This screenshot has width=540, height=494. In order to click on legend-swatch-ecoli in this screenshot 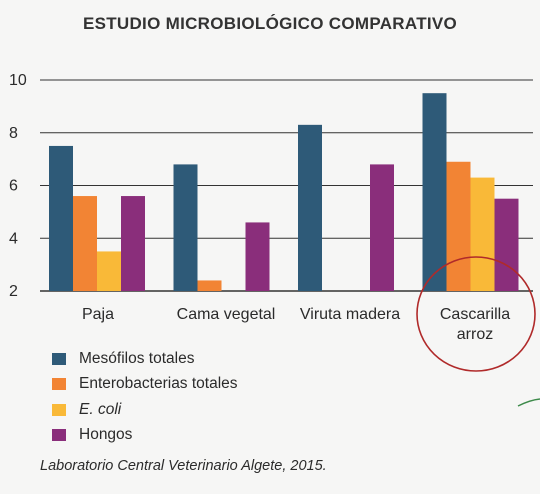, I will do `click(59, 409)`.